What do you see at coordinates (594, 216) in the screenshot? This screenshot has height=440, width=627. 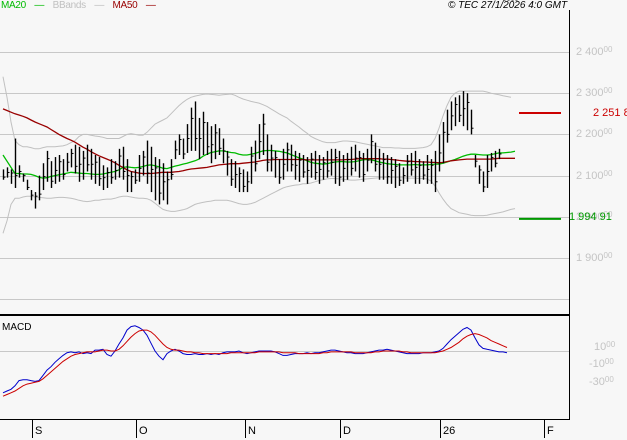 I see `price-axis-label: 2 00000` at bounding box center [594, 216].